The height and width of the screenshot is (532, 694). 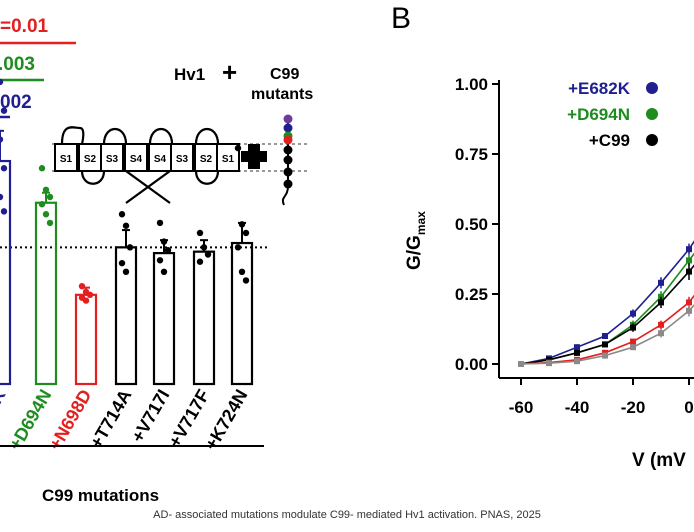 I want to click on line-ylabel: G/Gmax, so click(x=416, y=240).